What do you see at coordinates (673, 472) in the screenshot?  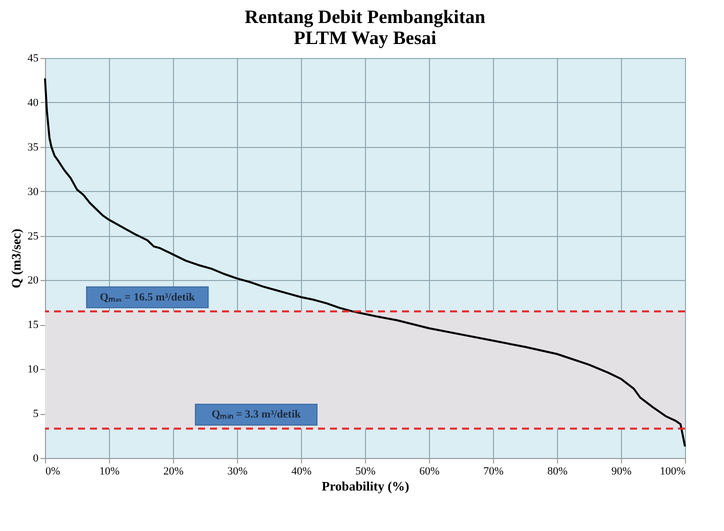 I see `x-tick-label: 100%` at bounding box center [673, 472].